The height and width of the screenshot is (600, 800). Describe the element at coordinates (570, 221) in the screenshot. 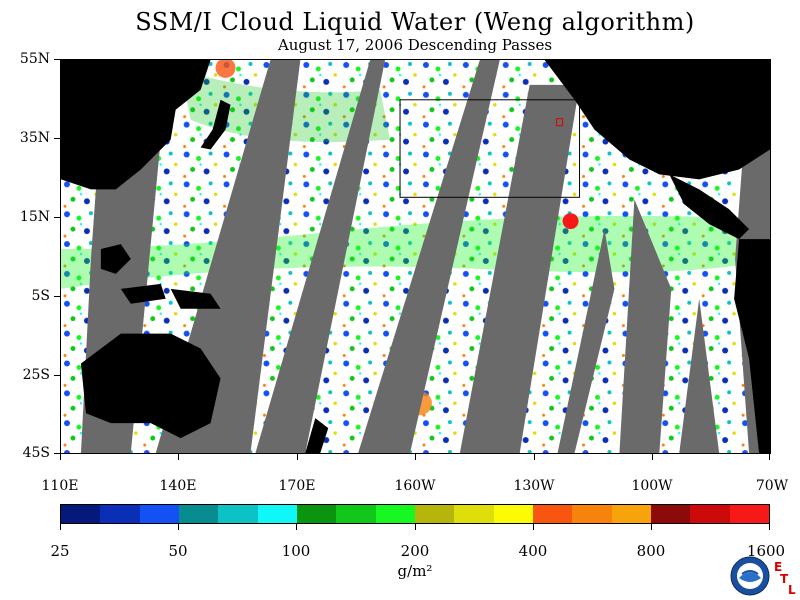

I see `storm-cell` at that location.